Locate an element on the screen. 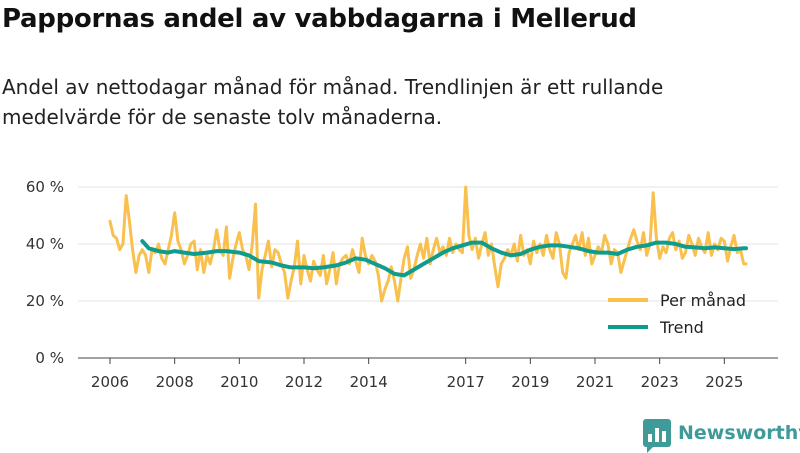 The height and width of the screenshot is (453, 800). x-tick-label: 2010 is located at coordinates (239, 382).